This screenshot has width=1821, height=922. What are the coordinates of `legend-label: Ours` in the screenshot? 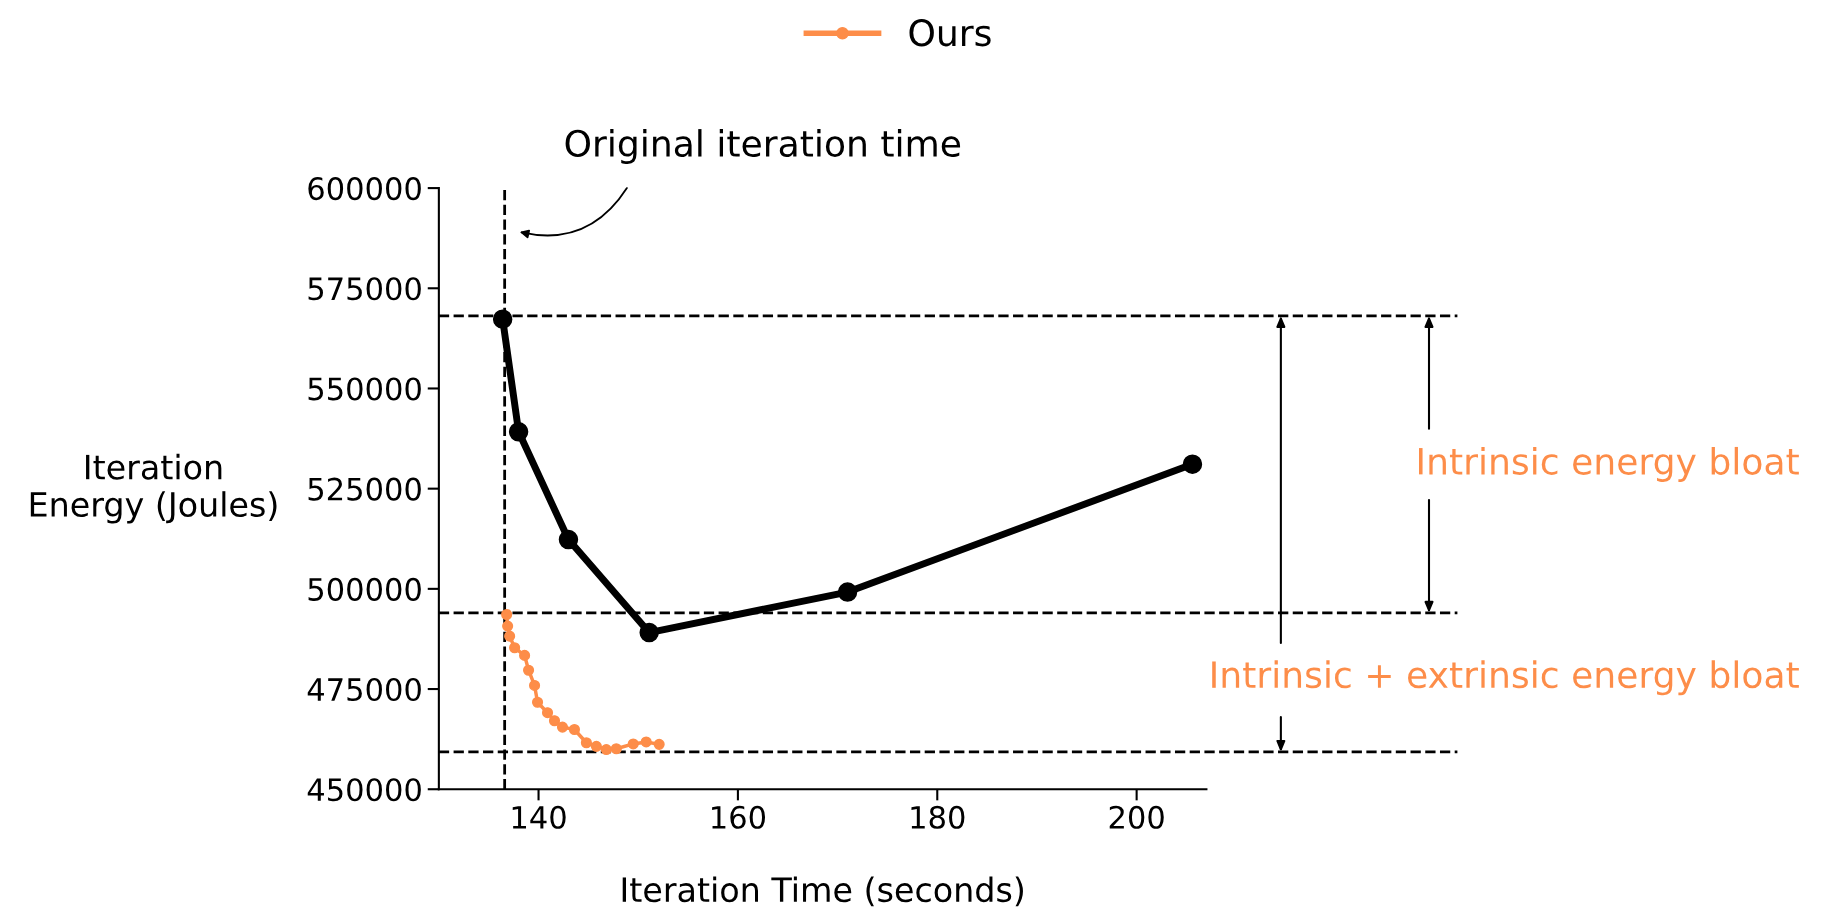 It's located at (950, 33).